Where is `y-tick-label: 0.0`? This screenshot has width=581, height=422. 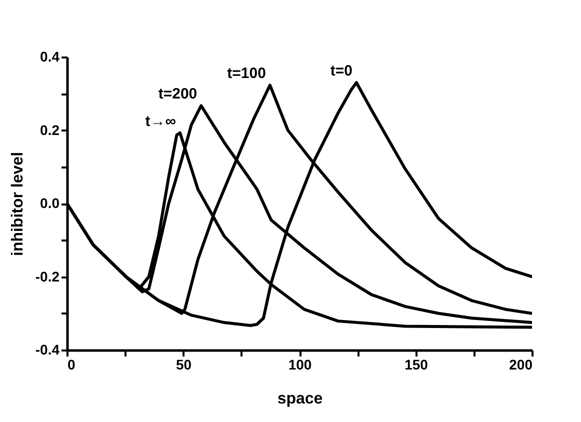 y-tick-label: 0.0 is located at coordinates (50, 203).